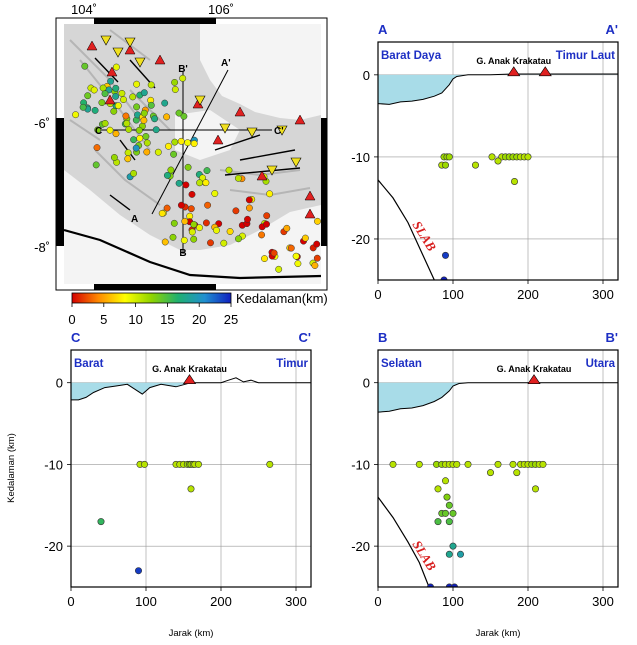 The height and width of the screenshot is (645, 637). What do you see at coordinates (603, 601) in the screenshot?
I see `x-tick-label: 300` at bounding box center [603, 601].